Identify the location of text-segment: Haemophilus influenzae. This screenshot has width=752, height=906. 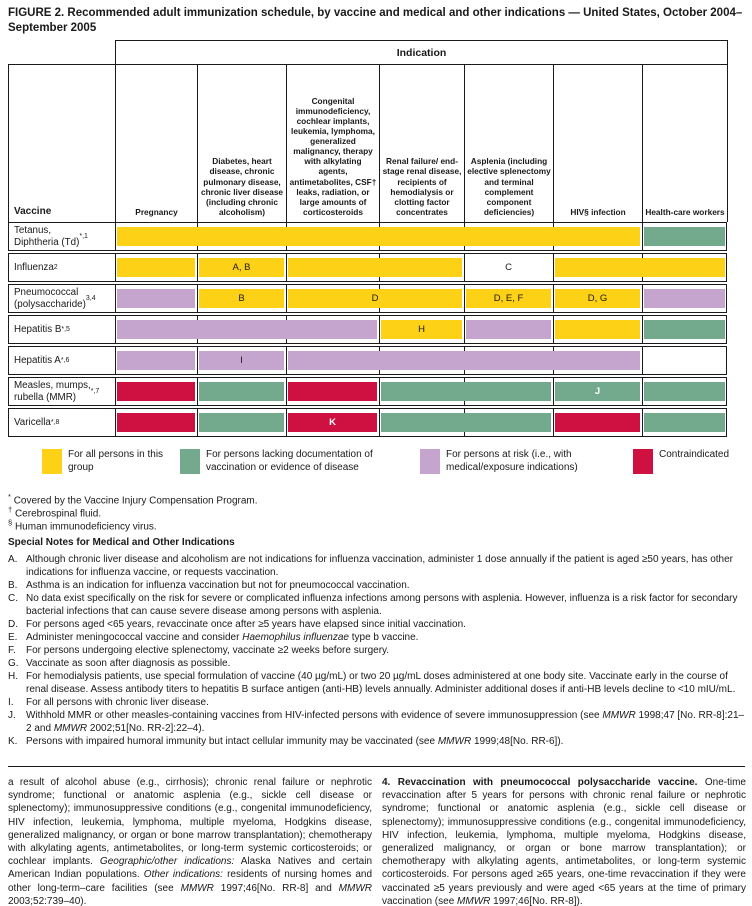
(295, 637).